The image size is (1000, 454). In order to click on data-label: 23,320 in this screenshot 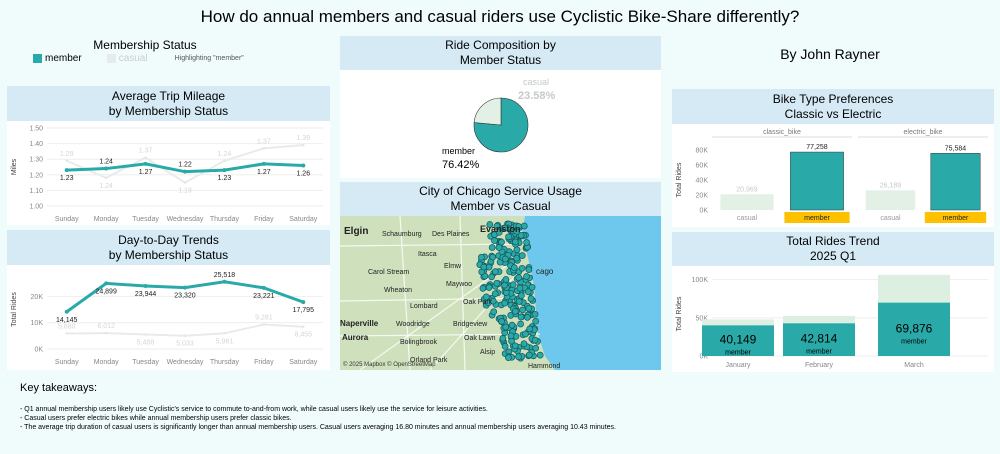, I will do `click(185, 296)`.